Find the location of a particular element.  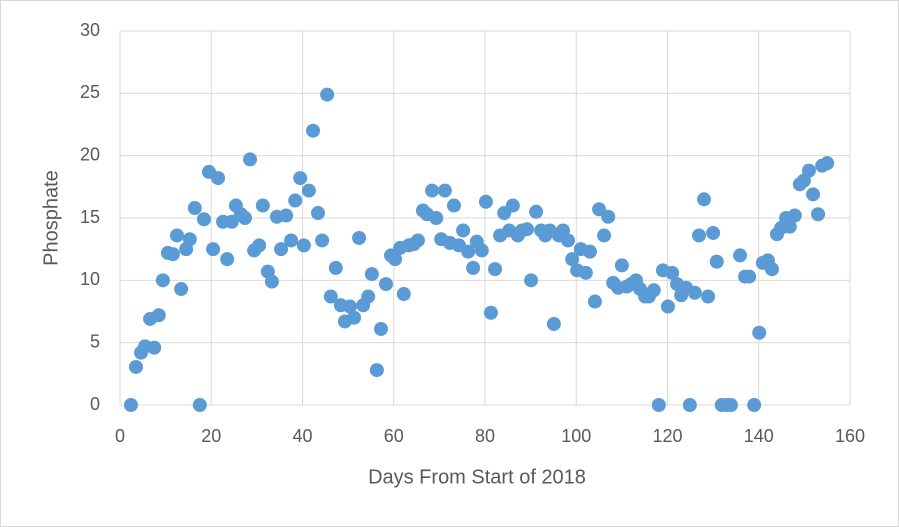

y-axis-label: Phosphate is located at coordinates (51, 218).